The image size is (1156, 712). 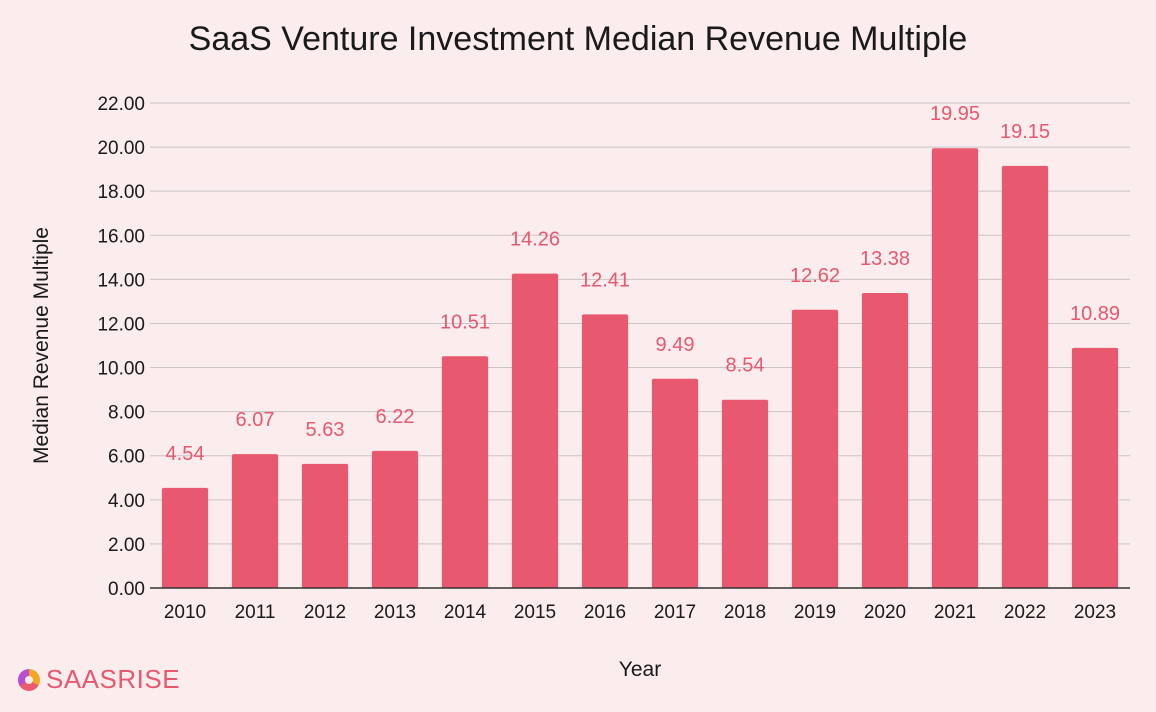 I want to click on x-tick-label: 2017, so click(x=675, y=612).